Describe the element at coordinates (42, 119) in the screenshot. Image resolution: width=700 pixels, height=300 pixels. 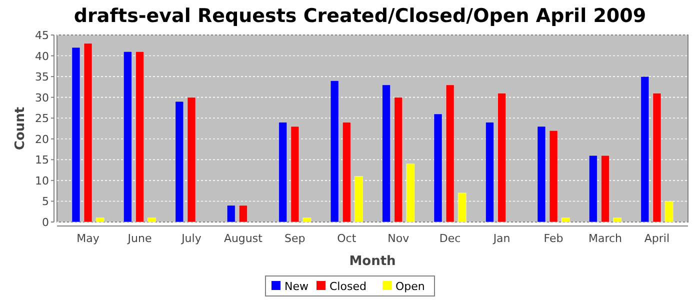
I see `y-tick-label: 25` at that location.